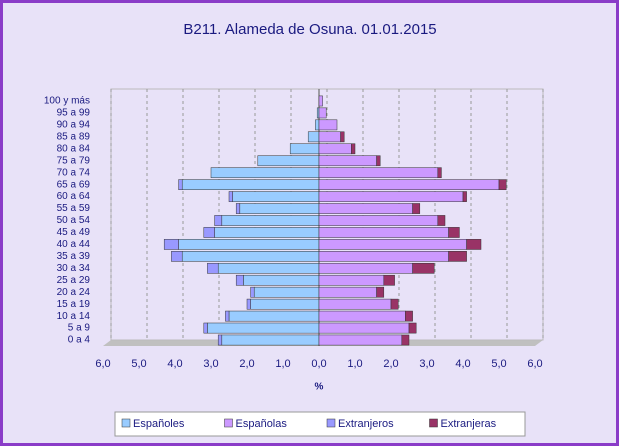  Describe the element at coordinates (159, 424) in the screenshot. I see `legend-label: Españoles` at that location.